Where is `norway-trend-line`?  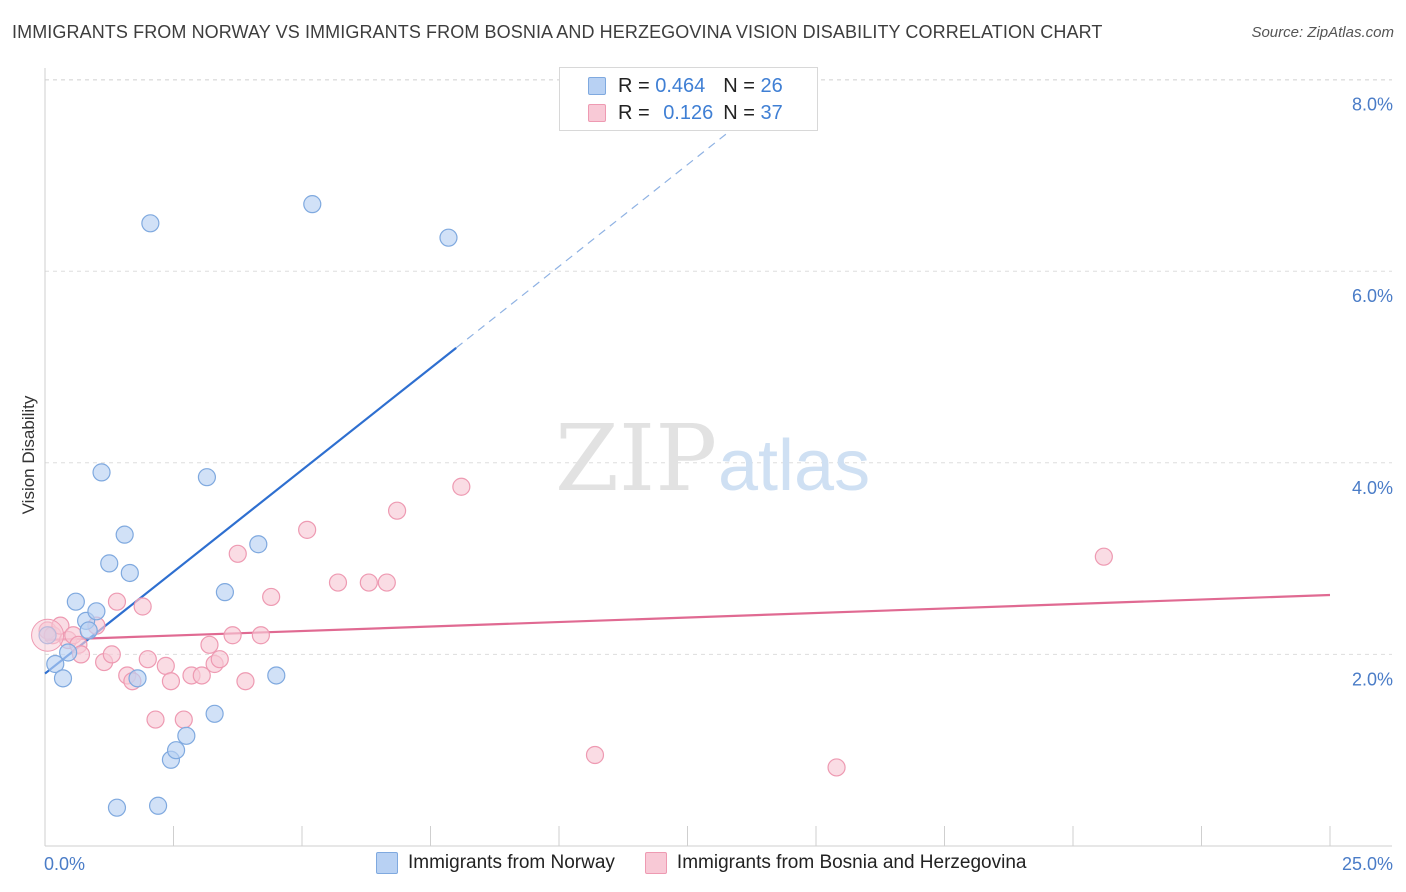 norway-trend-line is located at coordinates (250, 510).